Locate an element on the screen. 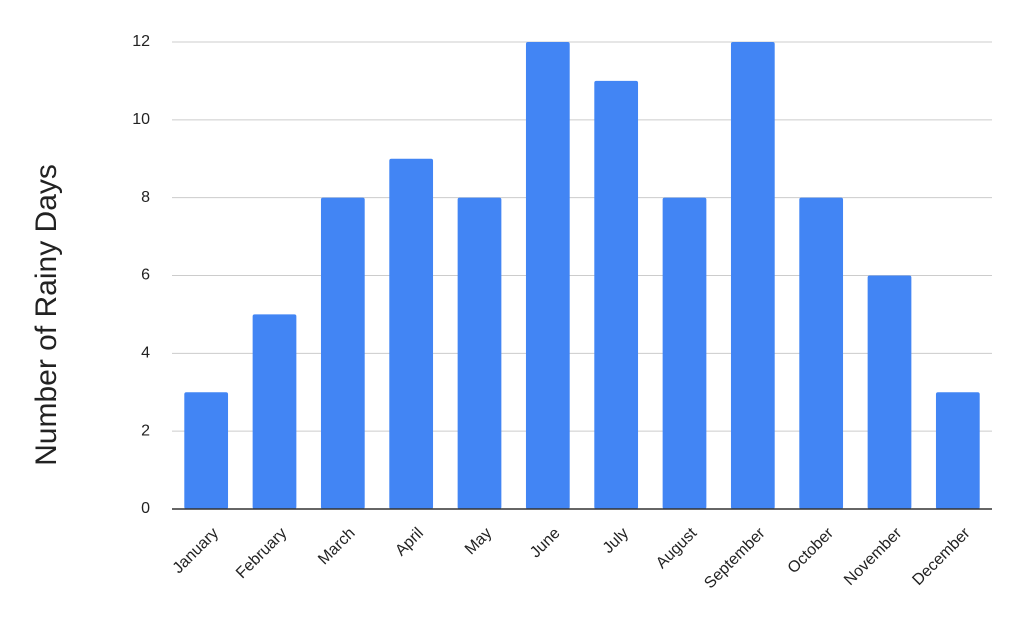  y-tick-label: 0 is located at coordinates (145, 508).